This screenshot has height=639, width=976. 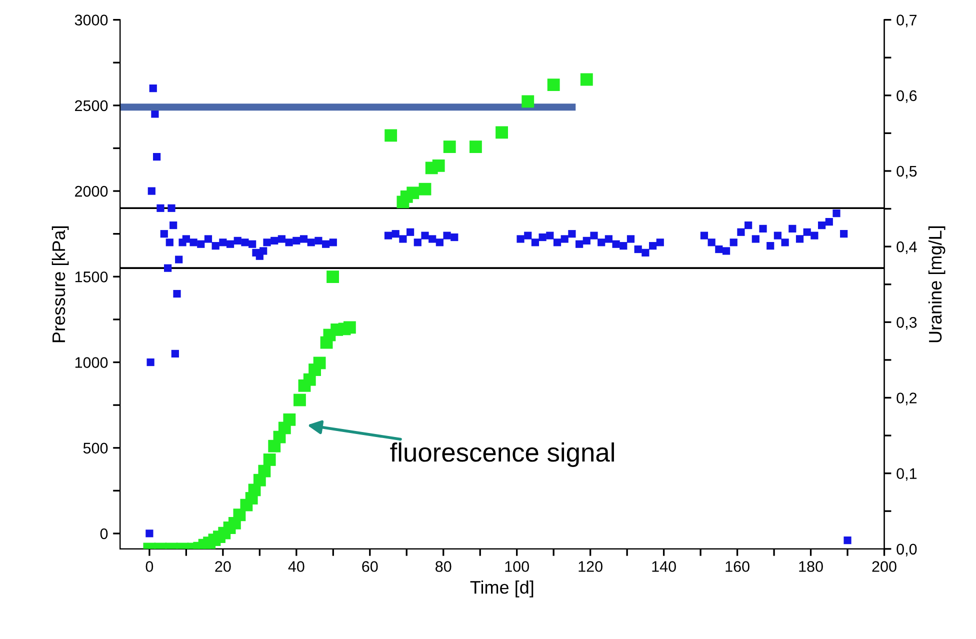 I want to click on x-tick-label: 0, so click(x=150, y=566).